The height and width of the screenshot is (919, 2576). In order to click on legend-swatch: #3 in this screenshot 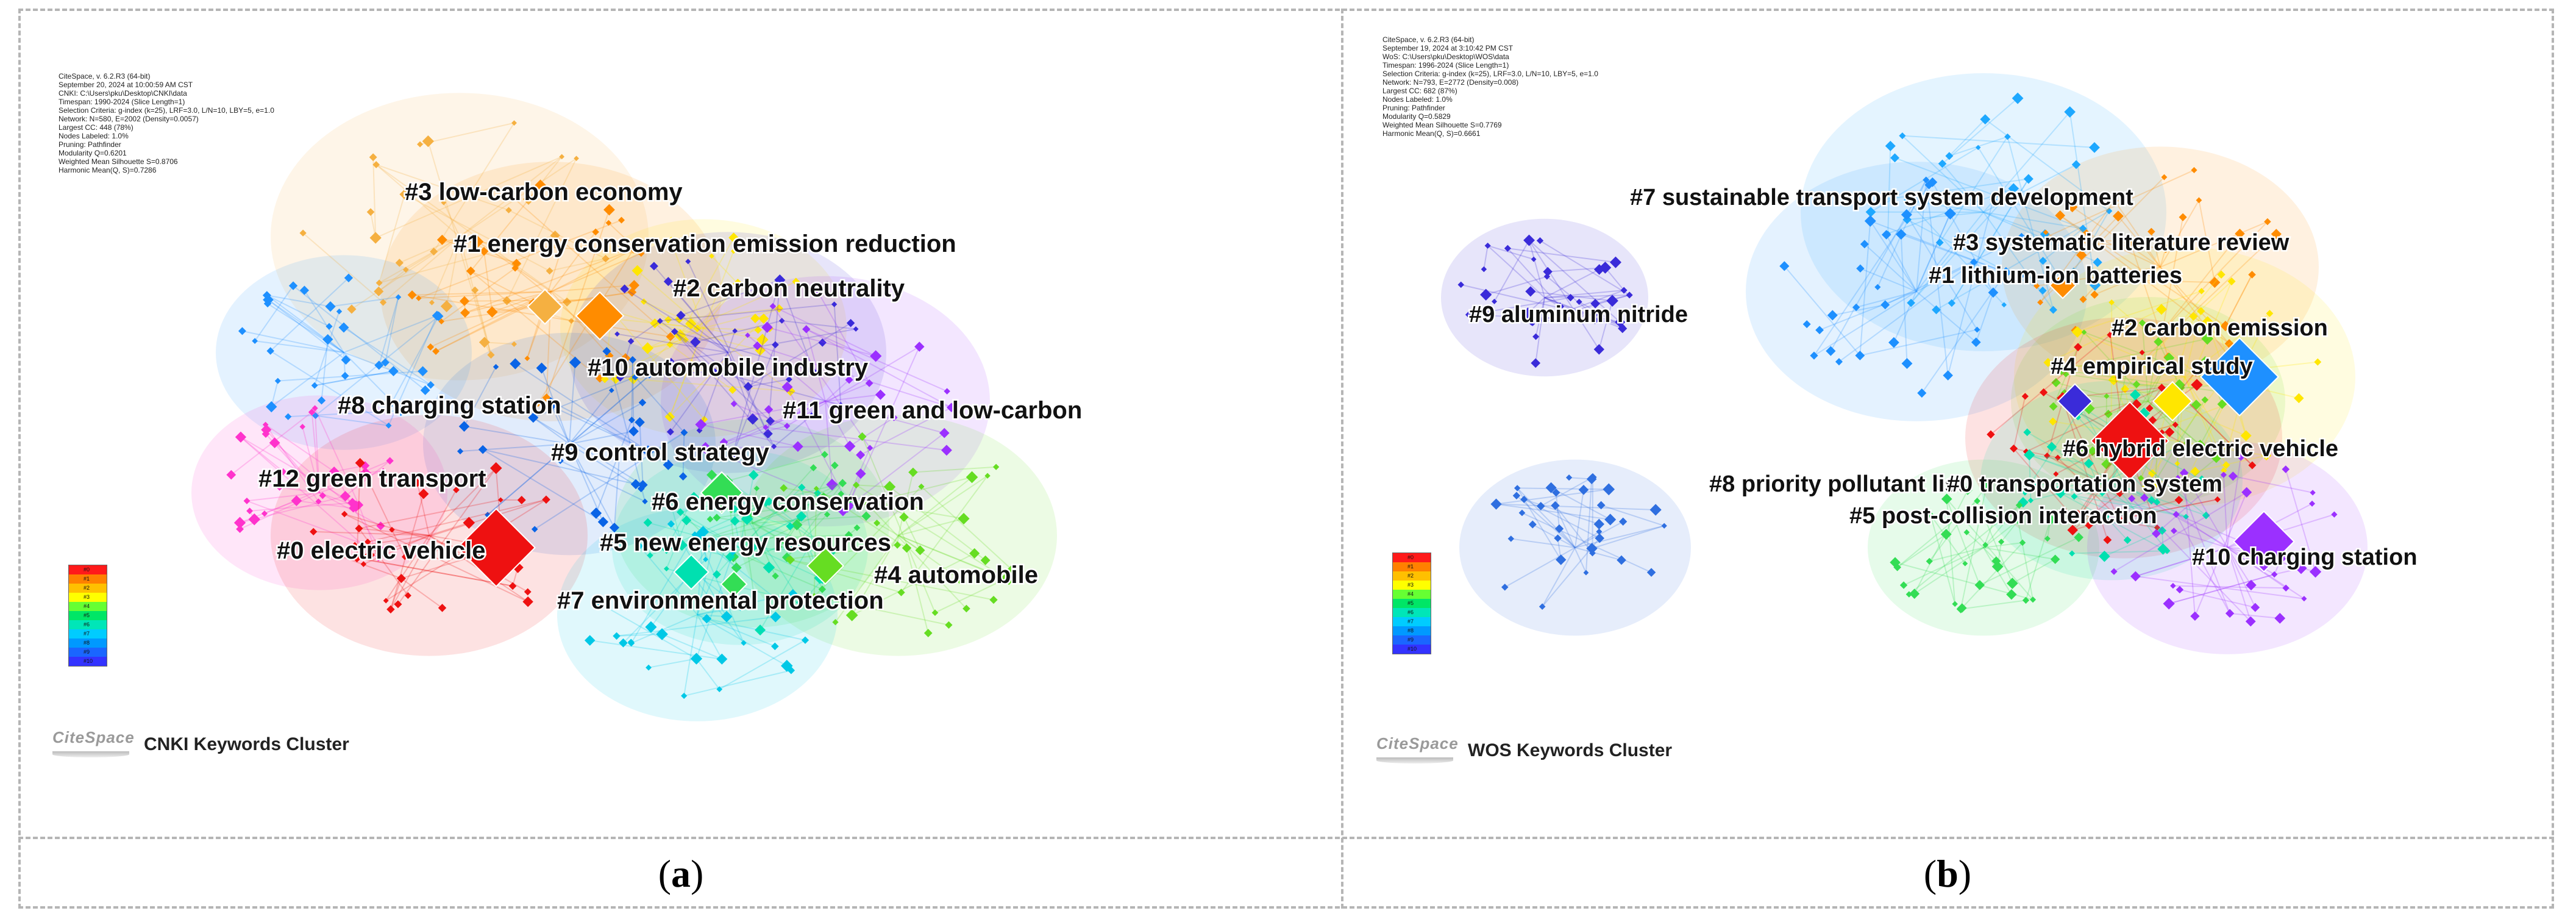, I will do `click(88, 597)`.